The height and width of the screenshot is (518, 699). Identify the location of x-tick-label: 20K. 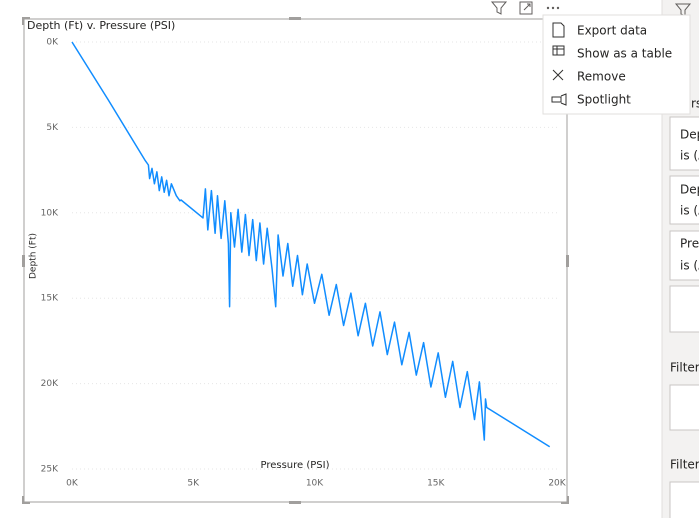
(557, 484).